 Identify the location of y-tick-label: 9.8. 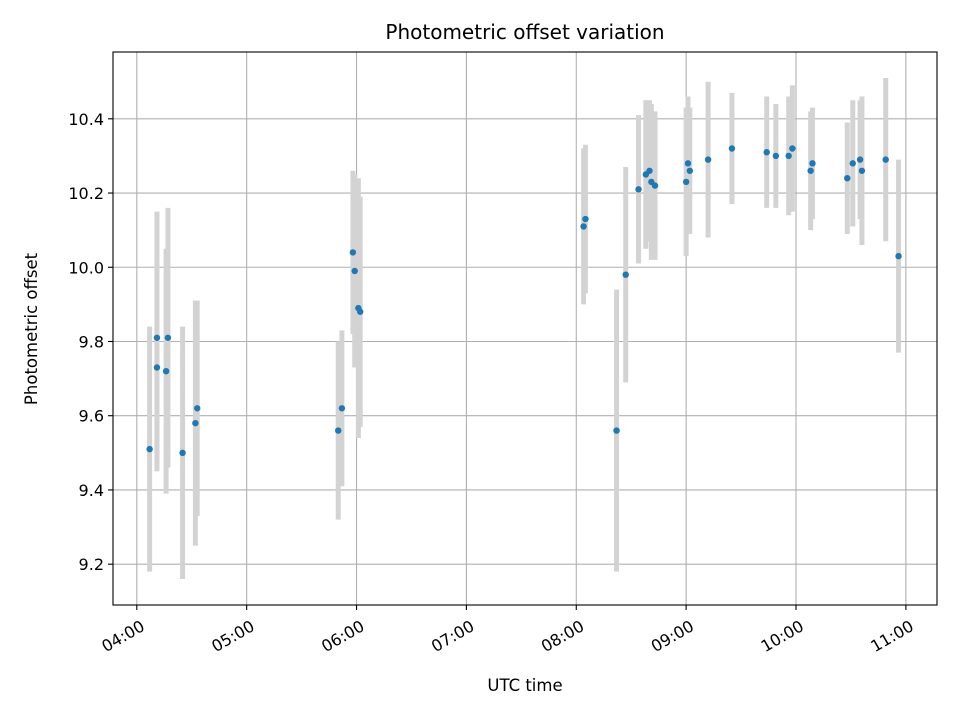
(91, 341).